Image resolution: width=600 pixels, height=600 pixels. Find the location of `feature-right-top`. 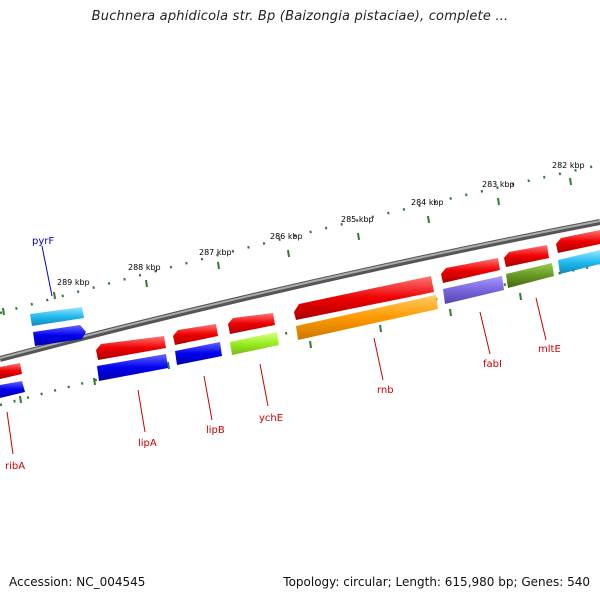

feature-right-top is located at coordinates (578, 241).